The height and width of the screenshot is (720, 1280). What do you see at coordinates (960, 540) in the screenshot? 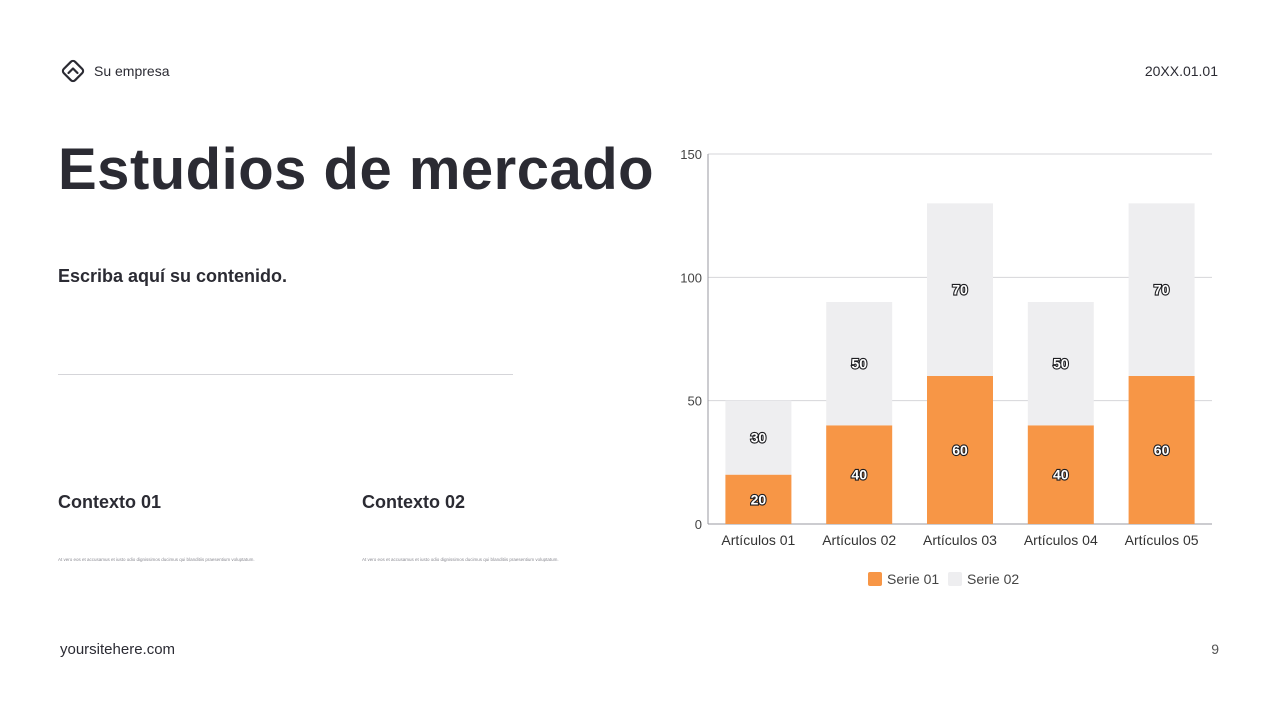
I see `x-tick-label: Artículos 03` at bounding box center [960, 540].